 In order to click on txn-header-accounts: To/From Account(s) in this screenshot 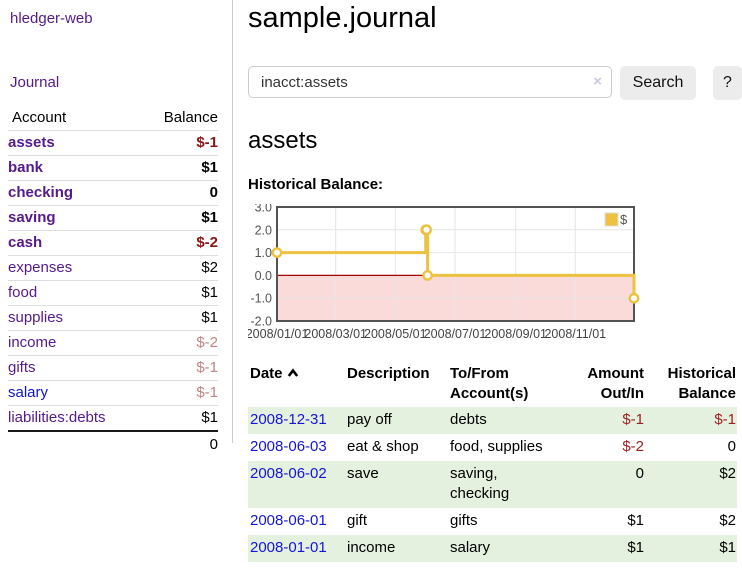, I will do `click(489, 383)`.